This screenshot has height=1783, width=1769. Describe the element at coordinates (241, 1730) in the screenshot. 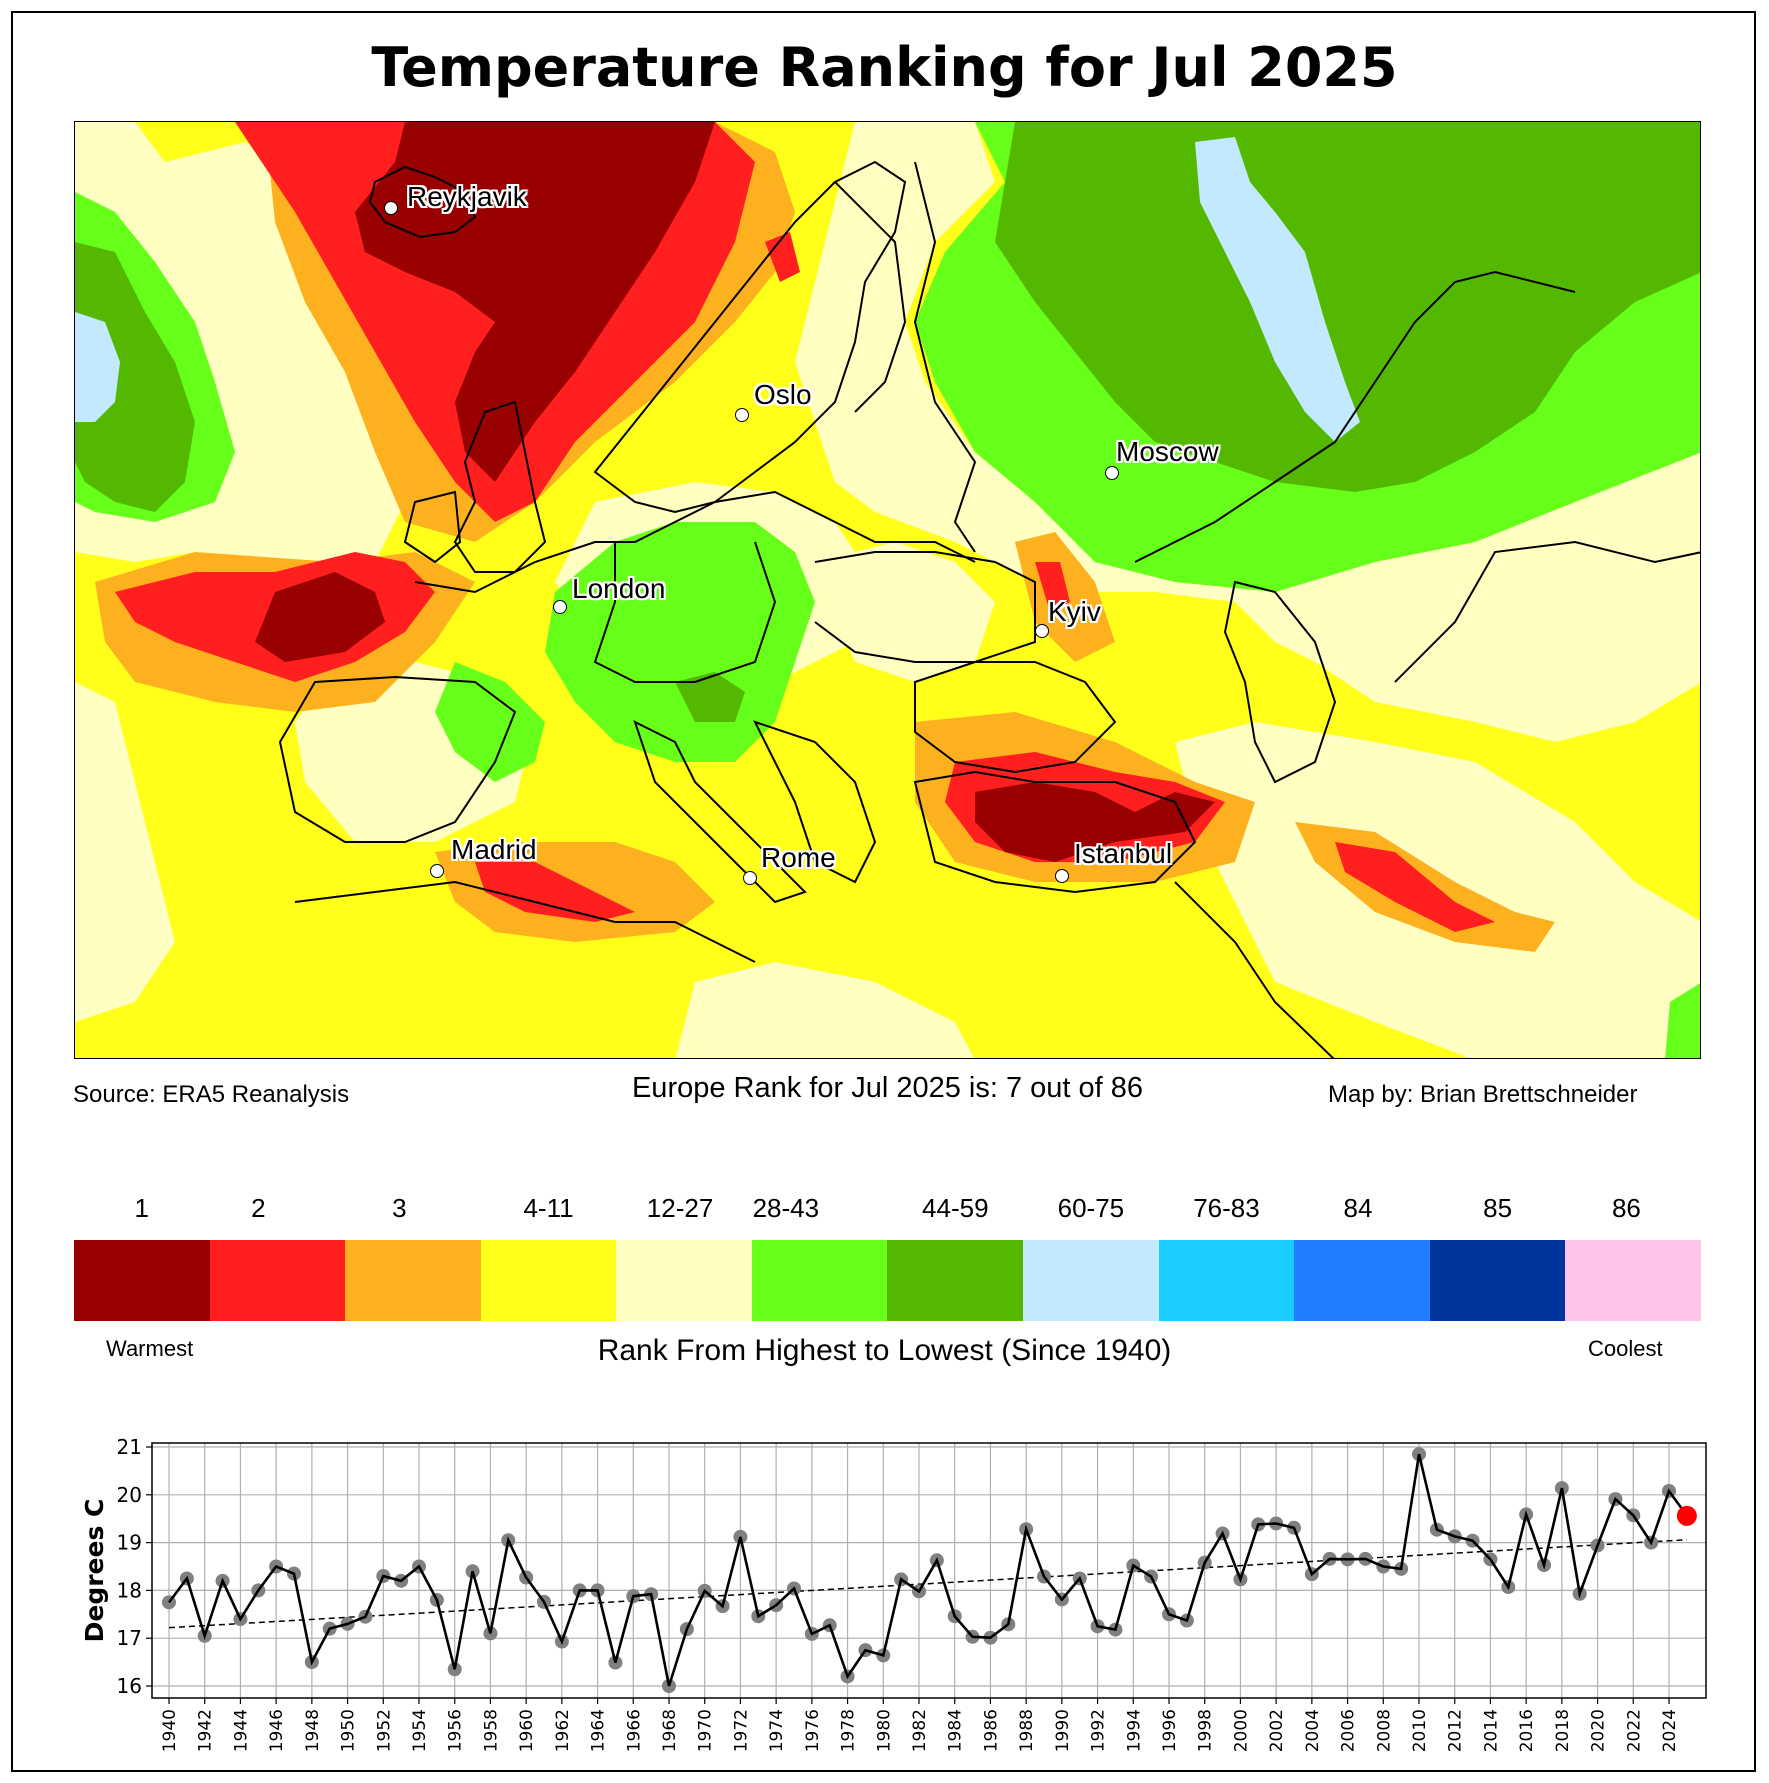

I see `x-tick-label: 1944` at that location.